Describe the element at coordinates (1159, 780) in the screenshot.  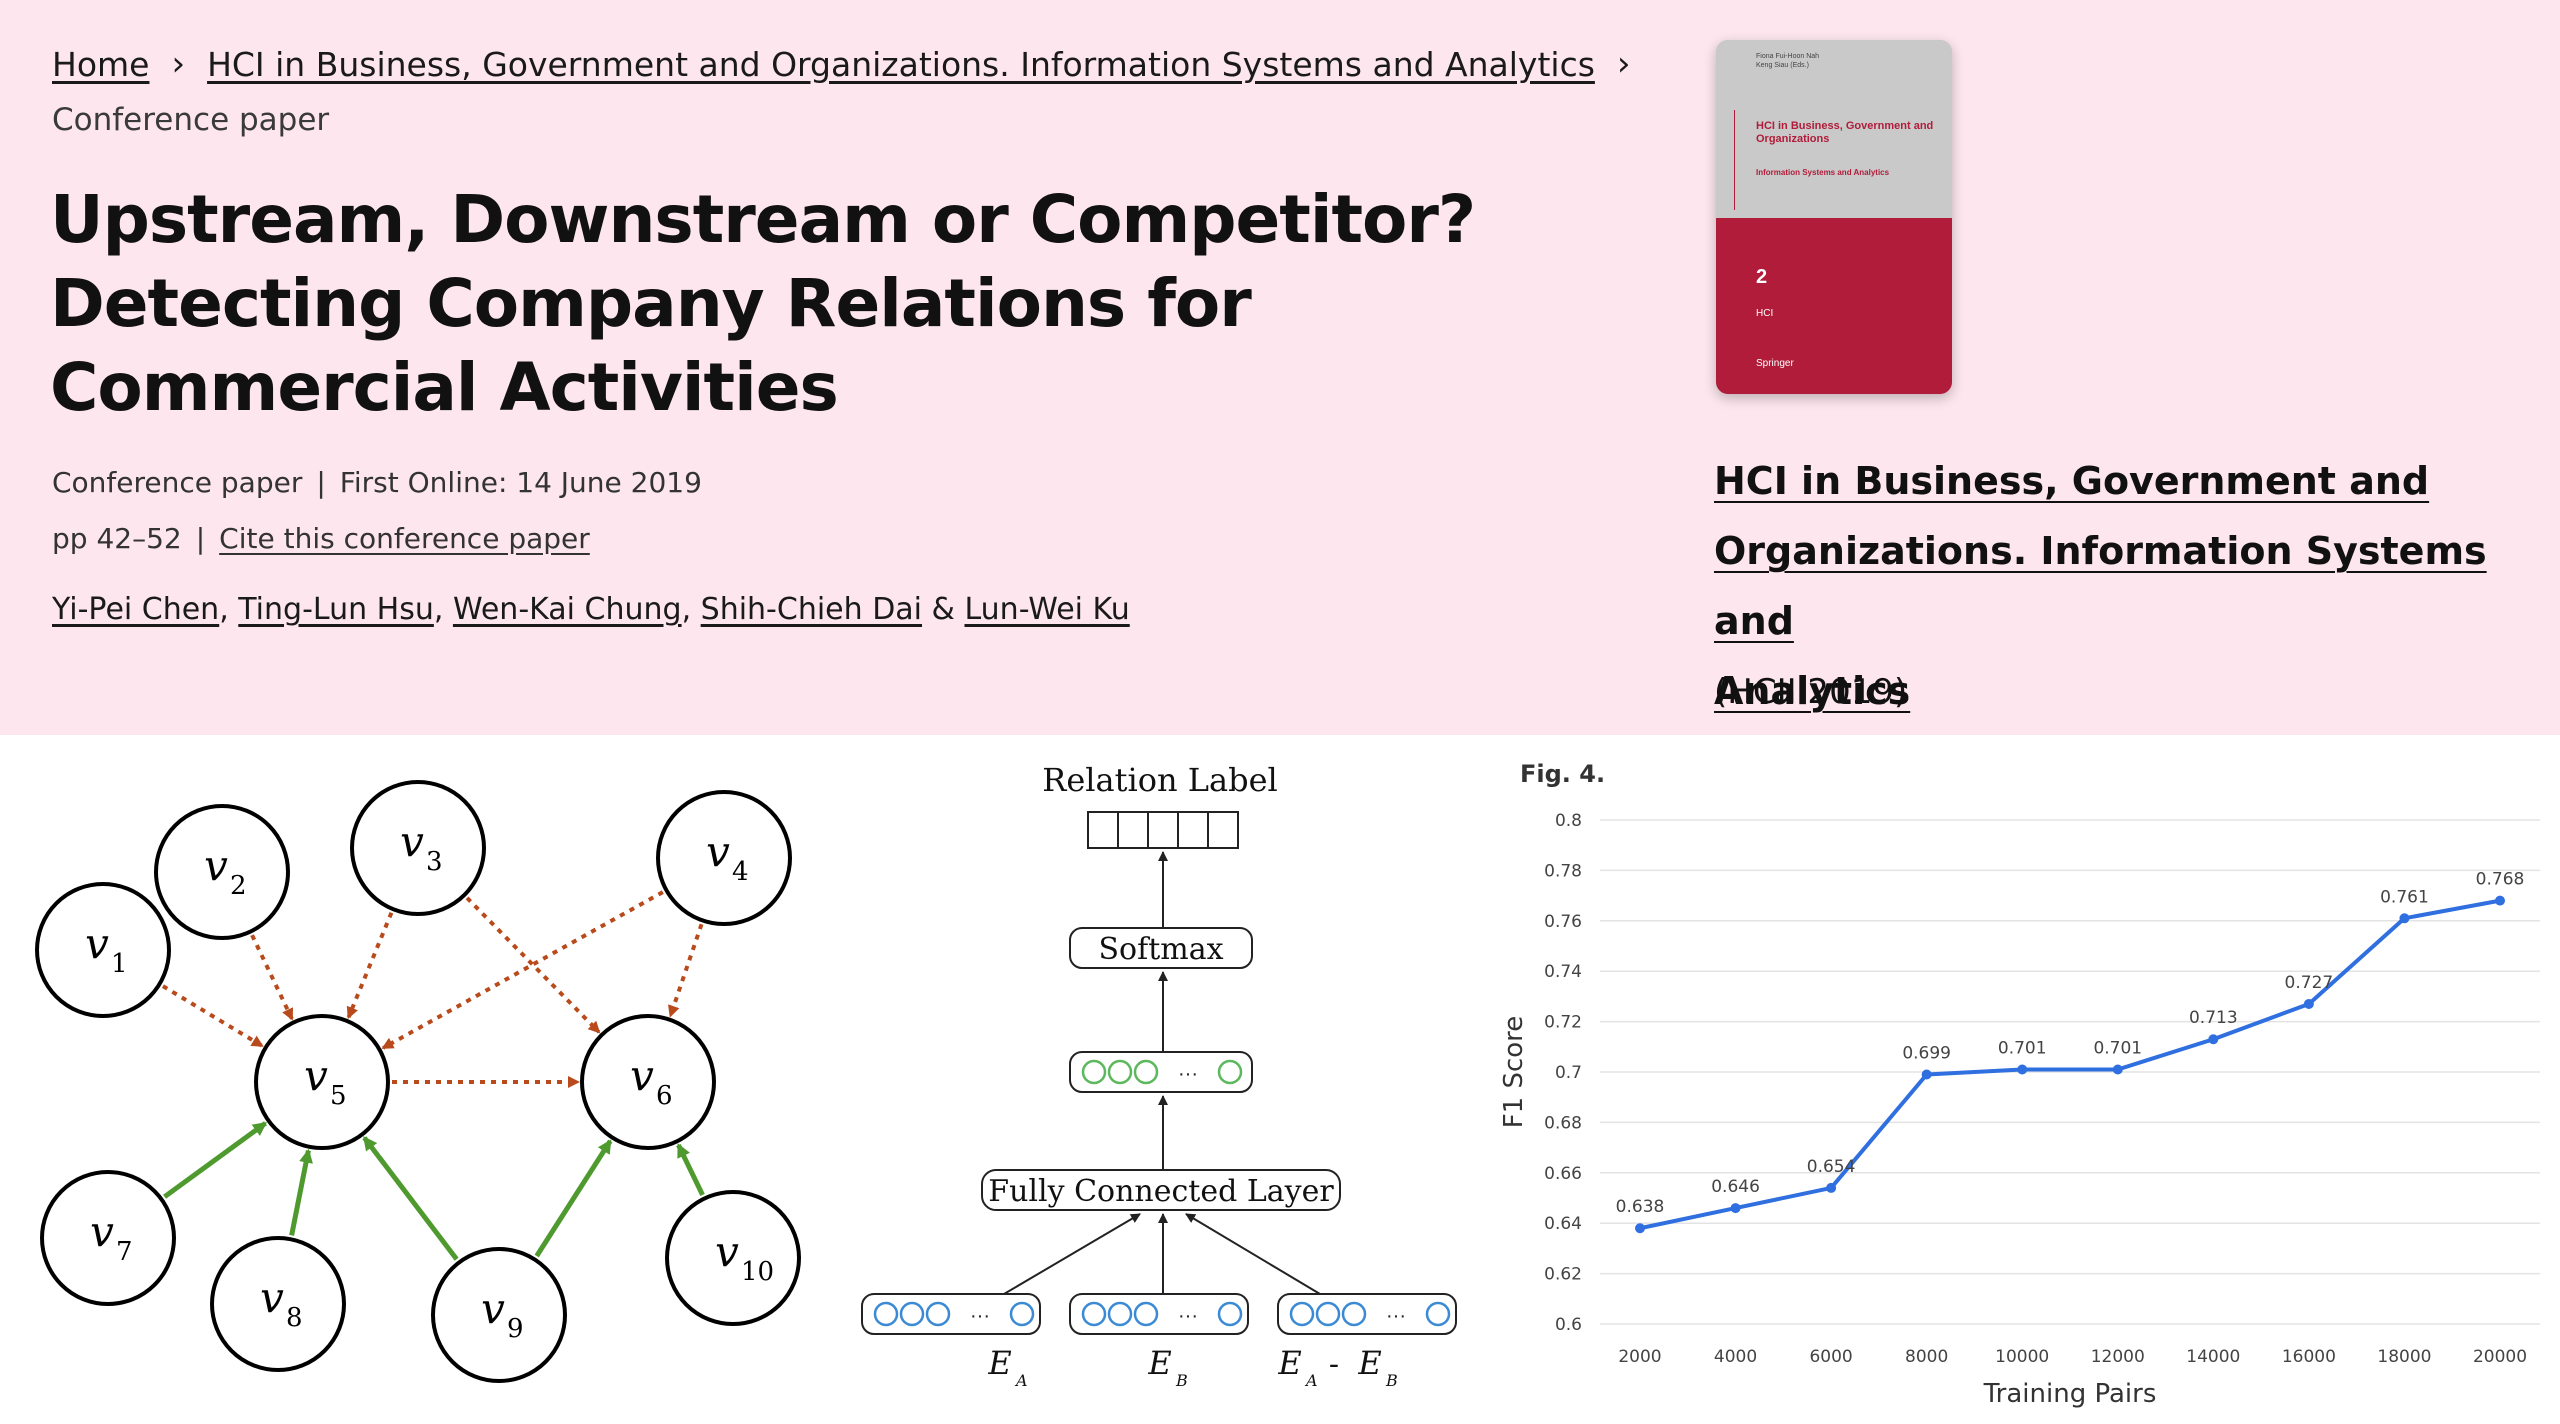
I see `relation-label-text: Relation Label` at that location.